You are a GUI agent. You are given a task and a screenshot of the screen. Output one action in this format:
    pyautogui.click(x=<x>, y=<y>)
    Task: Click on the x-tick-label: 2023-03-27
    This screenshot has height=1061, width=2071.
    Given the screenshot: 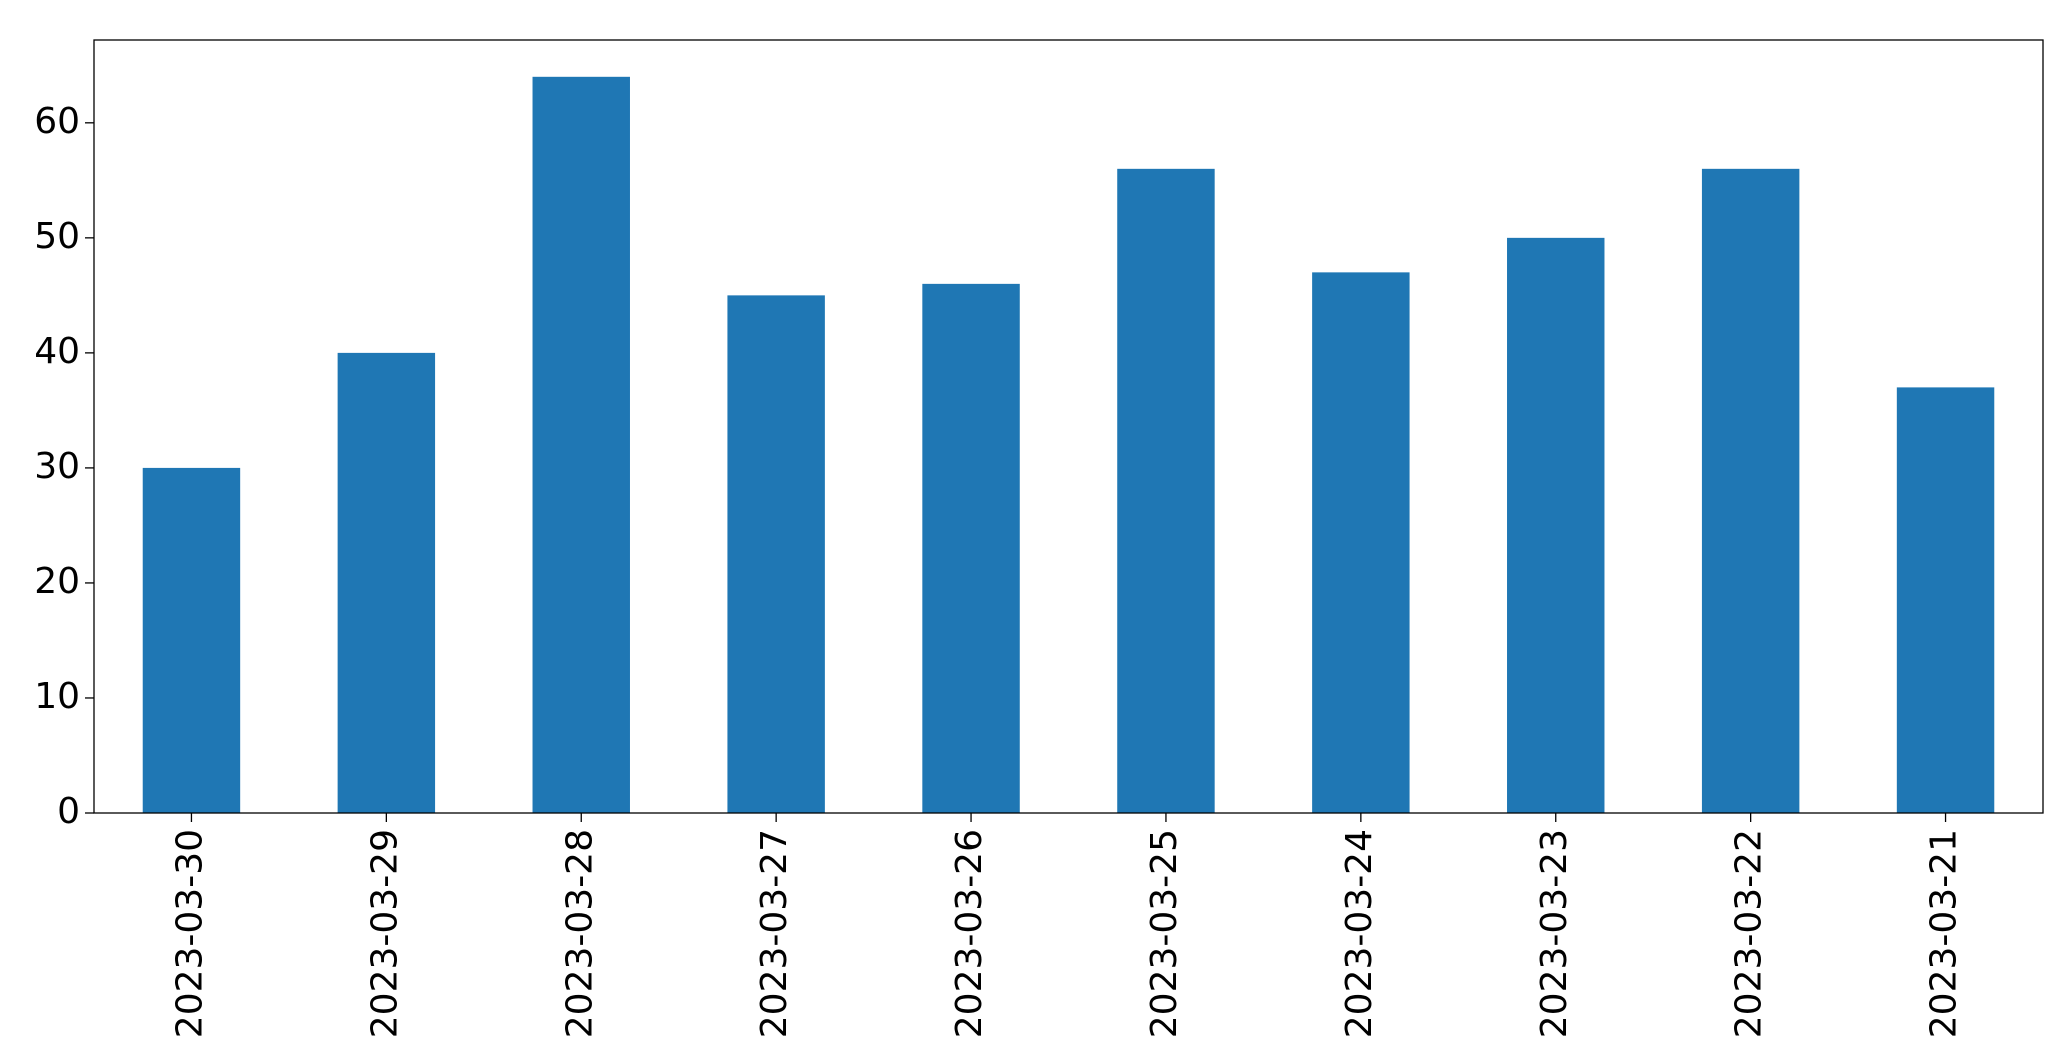 What is the action you would take?
    pyautogui.click(x=774, y=933)
    